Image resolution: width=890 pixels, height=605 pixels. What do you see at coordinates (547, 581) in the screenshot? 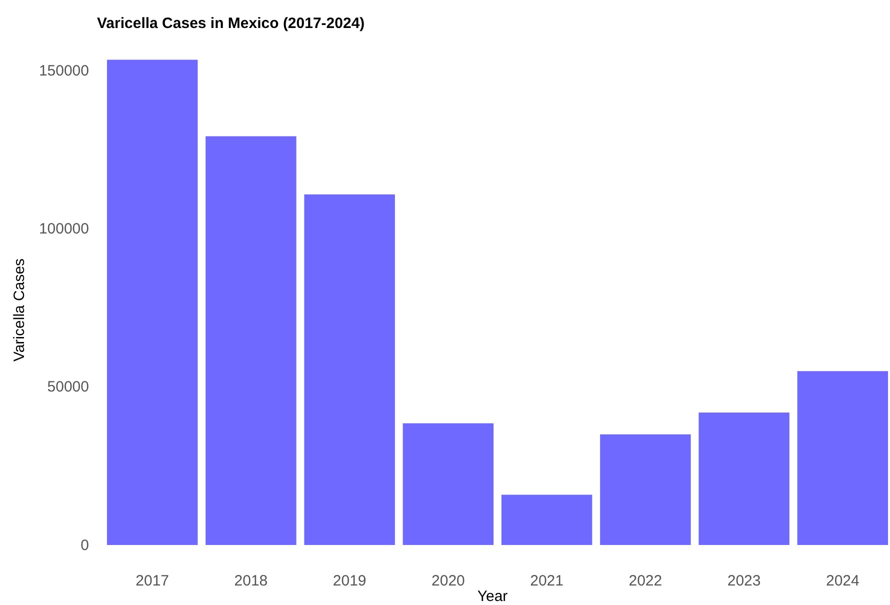
I see `x-tick-label: 2021` at bounding box center [547, 581].